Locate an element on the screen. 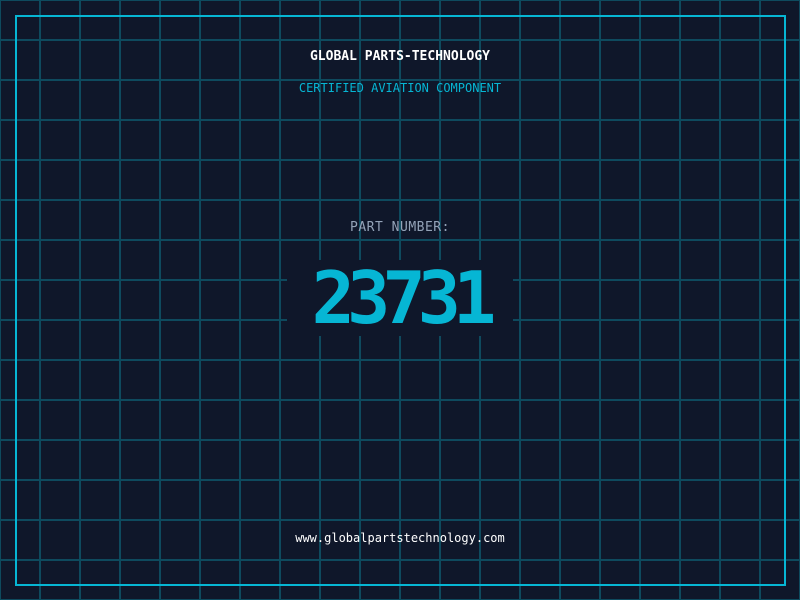 This screenshot has width=800, height=600. website-url: www.globalpartstechnology.com is located at coordinates (400, 538).